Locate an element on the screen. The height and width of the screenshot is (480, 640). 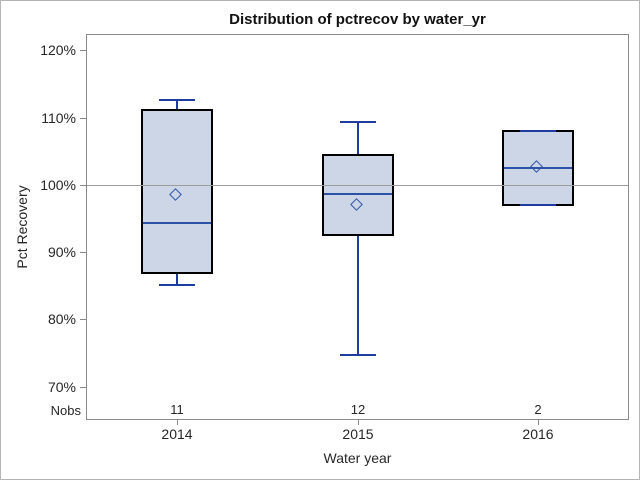
chart-title: Distribution of pctrecov by water_yr is located at coordinates (357, 19).